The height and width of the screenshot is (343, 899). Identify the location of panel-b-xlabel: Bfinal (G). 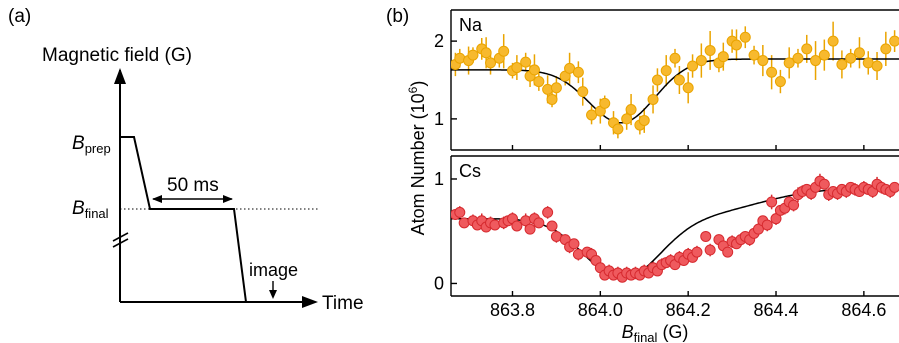
(655, 332).